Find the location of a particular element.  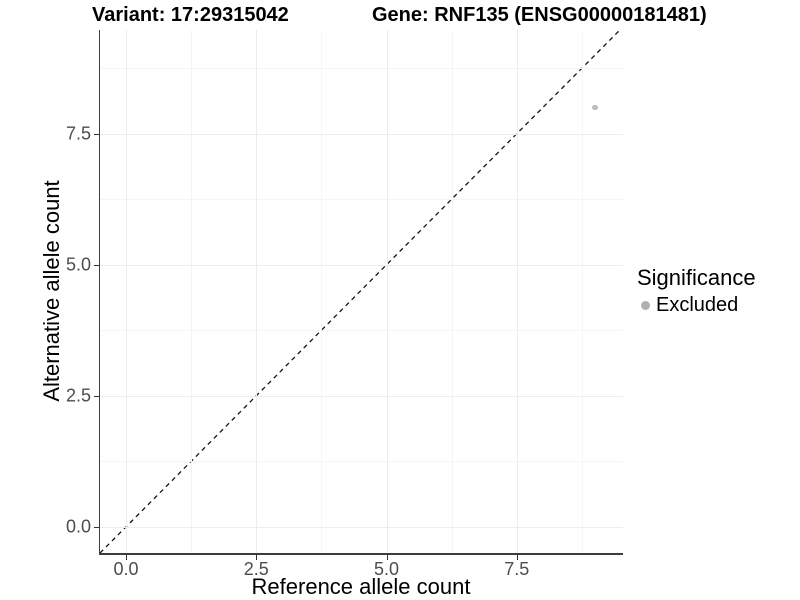

y-axis-line is located at coordinates (99, 292).